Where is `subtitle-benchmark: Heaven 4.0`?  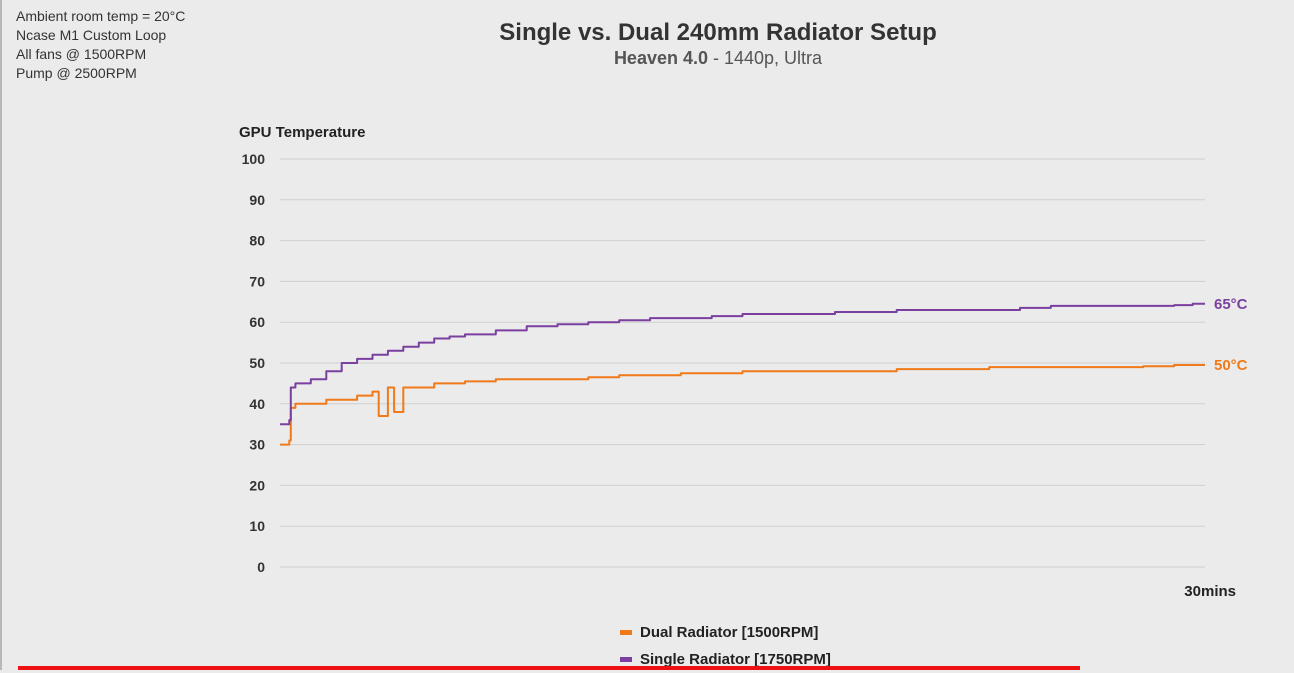
subtitle-benchmark: Heaven 4.0 is located at coordinates (660, 58).